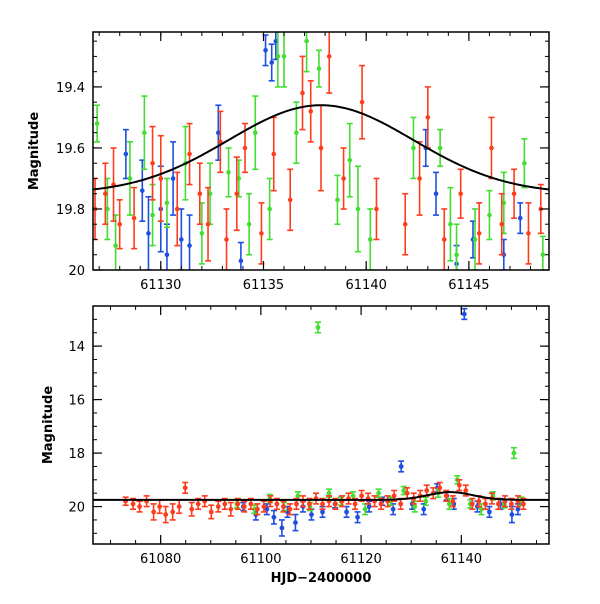 The height and width of the screenshot is (604, 600). I want to click on full-x-tick-label: 61140, so click(461, 559).